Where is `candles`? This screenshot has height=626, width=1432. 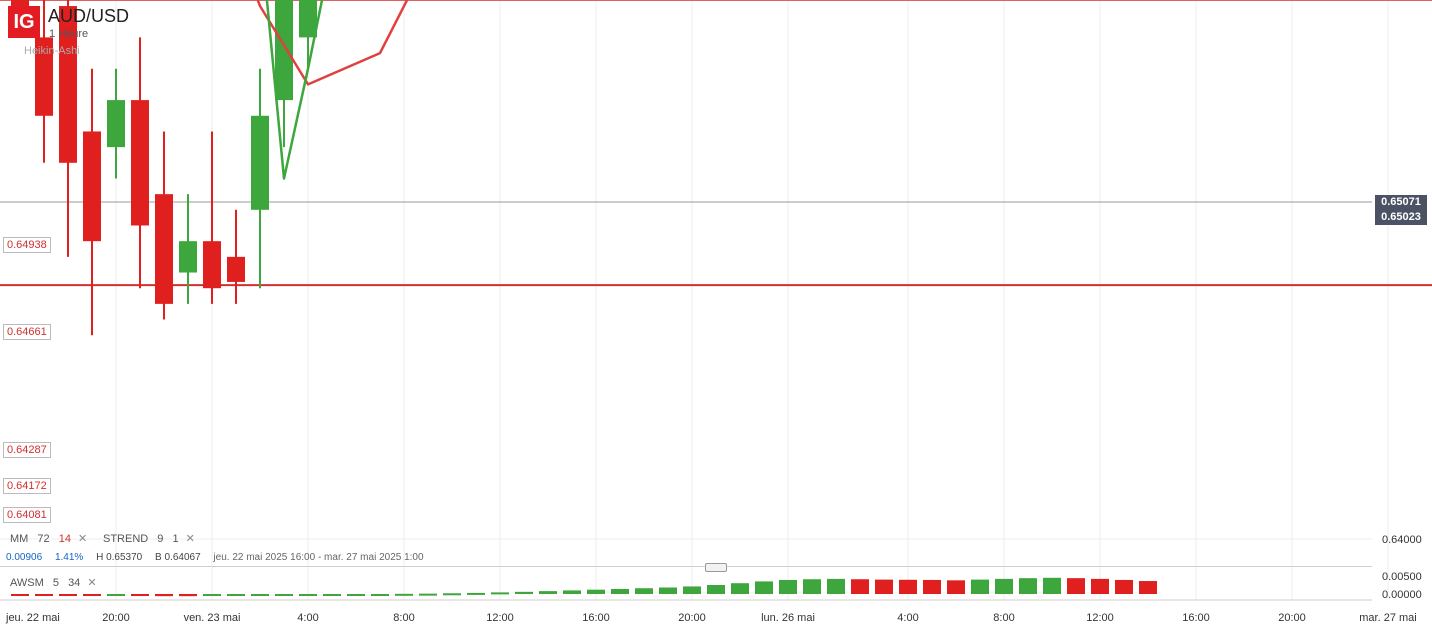
candles is located at coordinates (164, 168).